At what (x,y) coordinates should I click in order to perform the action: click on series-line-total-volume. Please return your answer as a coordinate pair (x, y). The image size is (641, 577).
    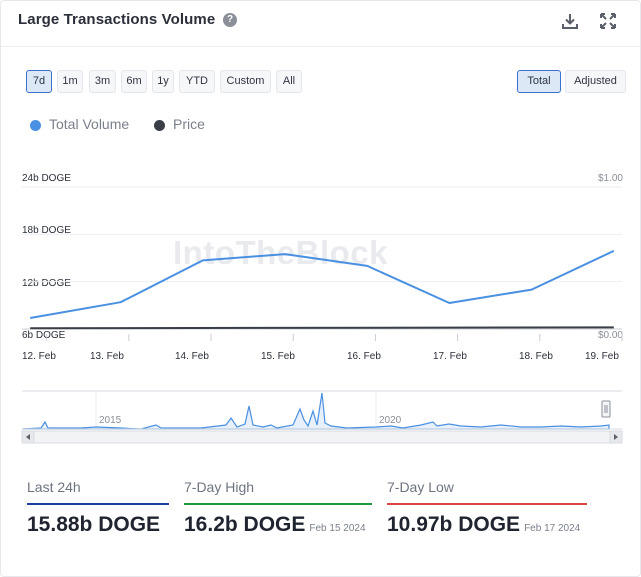
    Looking at the image, I should click on (322, 284).